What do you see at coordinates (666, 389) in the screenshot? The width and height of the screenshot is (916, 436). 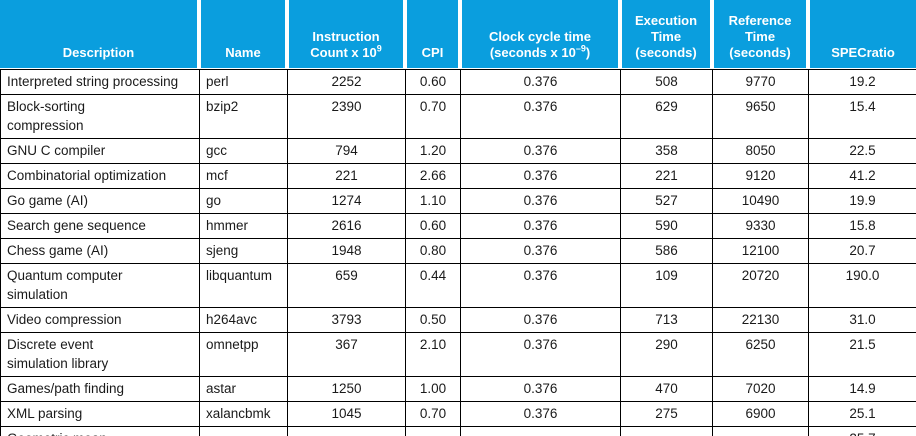 I see `cell-execution-time: 470` at bounding box center [666, 389].